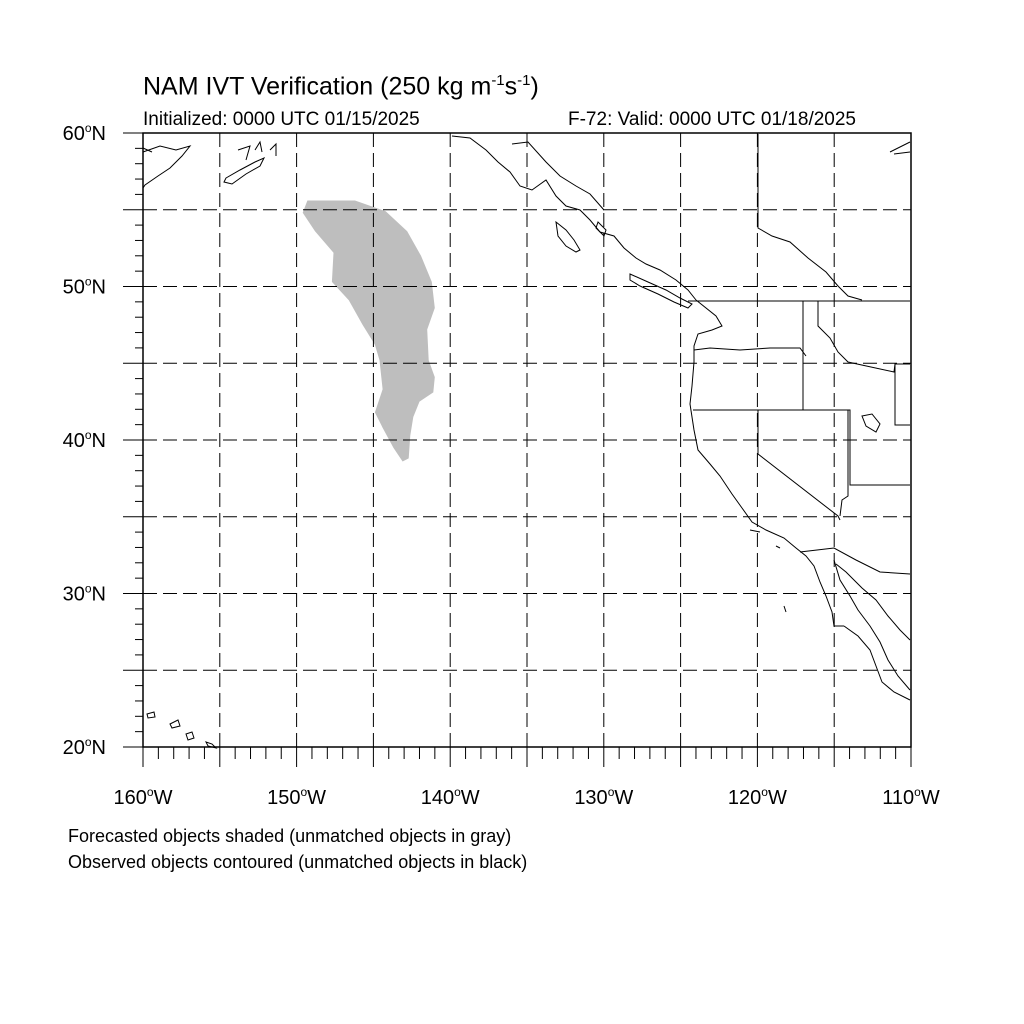 Image resolution: width=1024 pixels, height=1024 pixels. I want to click on inland-lakes, so click(871, 423).